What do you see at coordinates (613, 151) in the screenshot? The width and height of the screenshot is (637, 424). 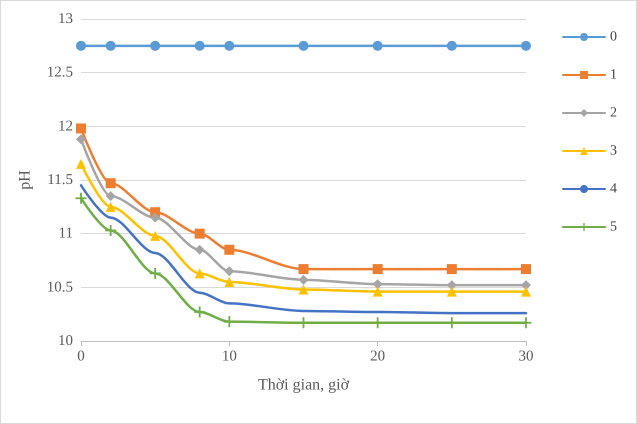 I see `legend-label: 3` at bounding box center [613, 151].